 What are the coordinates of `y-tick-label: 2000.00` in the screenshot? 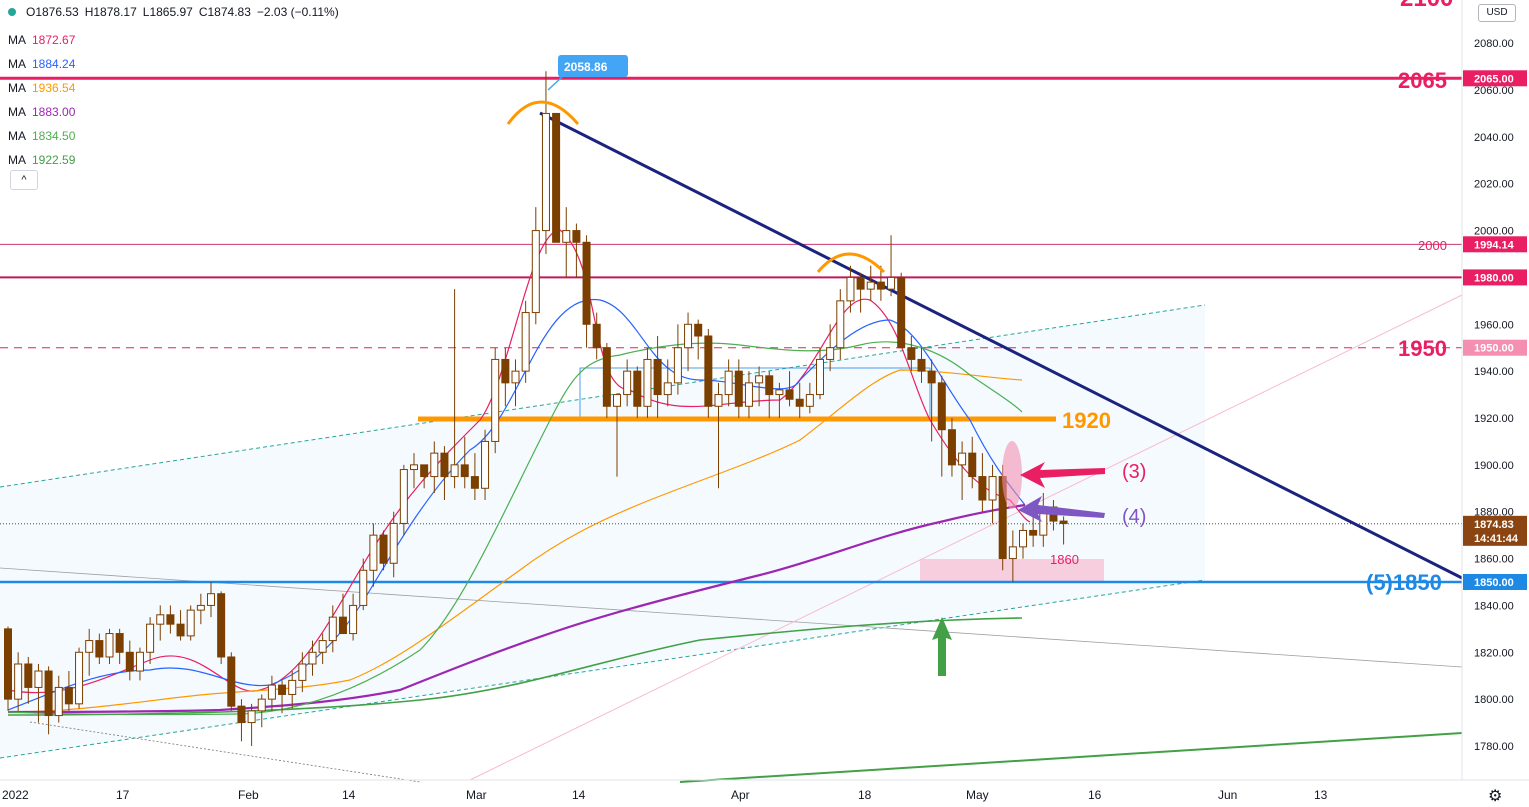 It's located at (1494, 232).